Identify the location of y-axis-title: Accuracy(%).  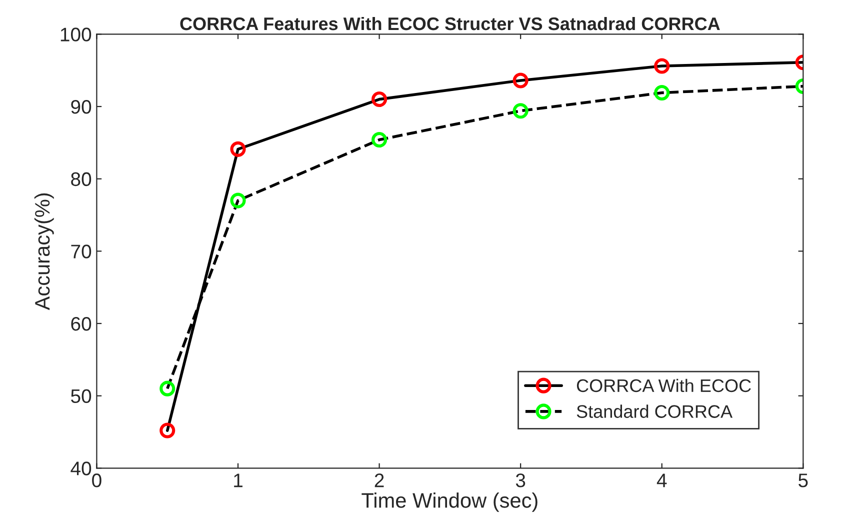
(44, 251).